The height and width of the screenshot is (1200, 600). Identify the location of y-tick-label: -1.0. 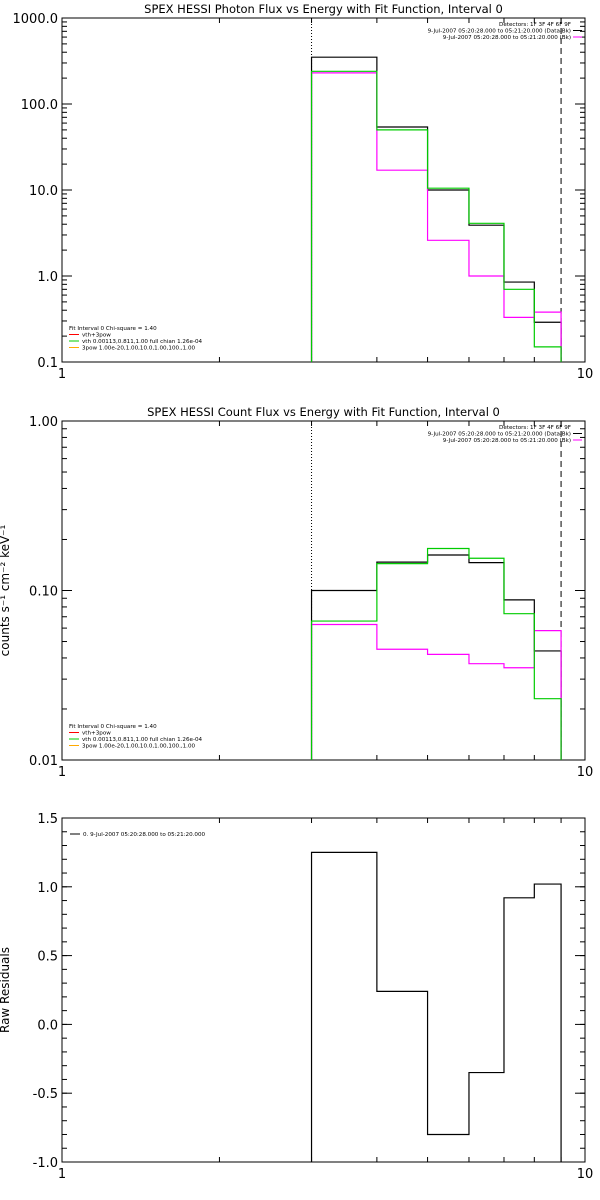
(45, 1163).